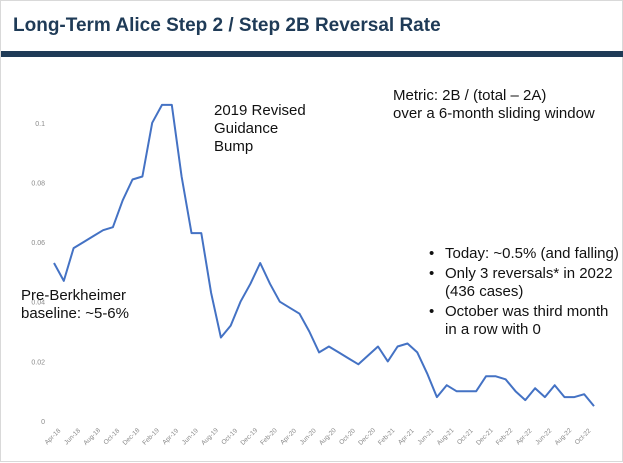 The width and height of the screenshot is (623, 463). Describe the element at coordinates (72, 436) in the screenshot. I see `x-tick-label: Jun-18` at that location.